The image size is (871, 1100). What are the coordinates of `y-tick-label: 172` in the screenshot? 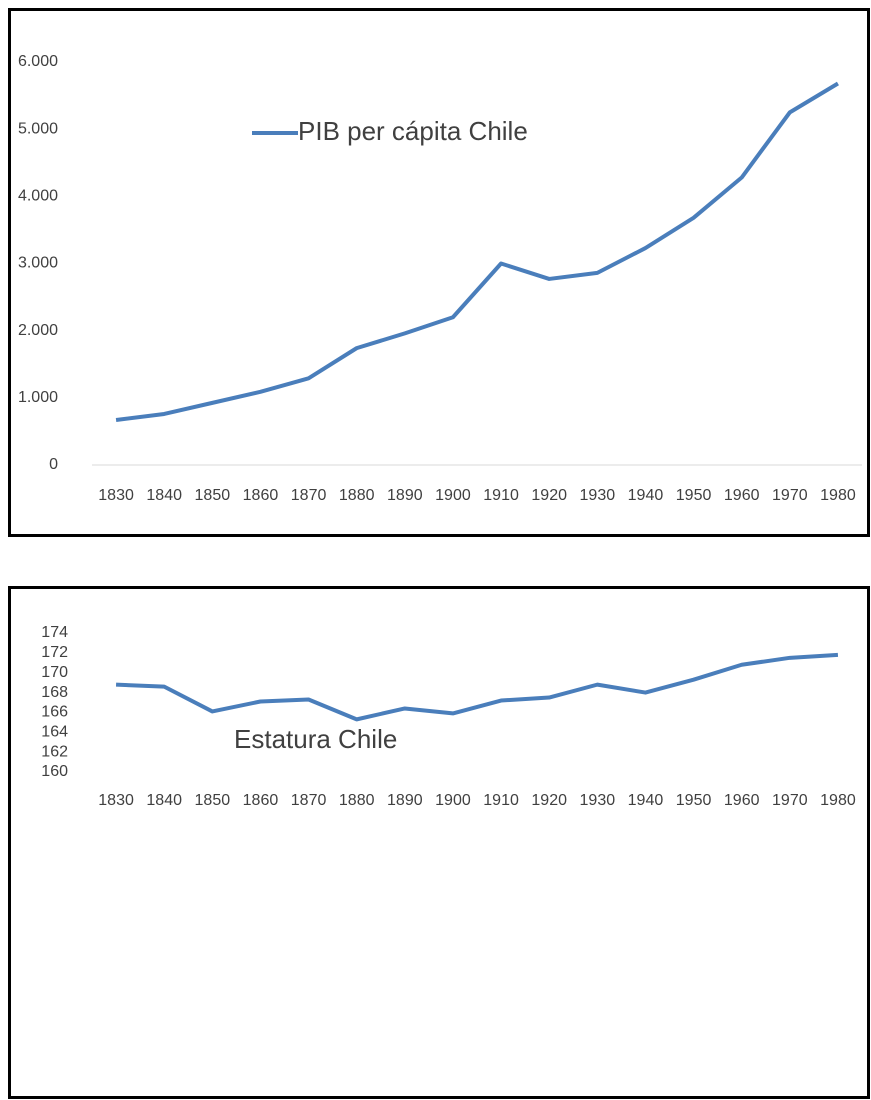 It's located at (54, 652).